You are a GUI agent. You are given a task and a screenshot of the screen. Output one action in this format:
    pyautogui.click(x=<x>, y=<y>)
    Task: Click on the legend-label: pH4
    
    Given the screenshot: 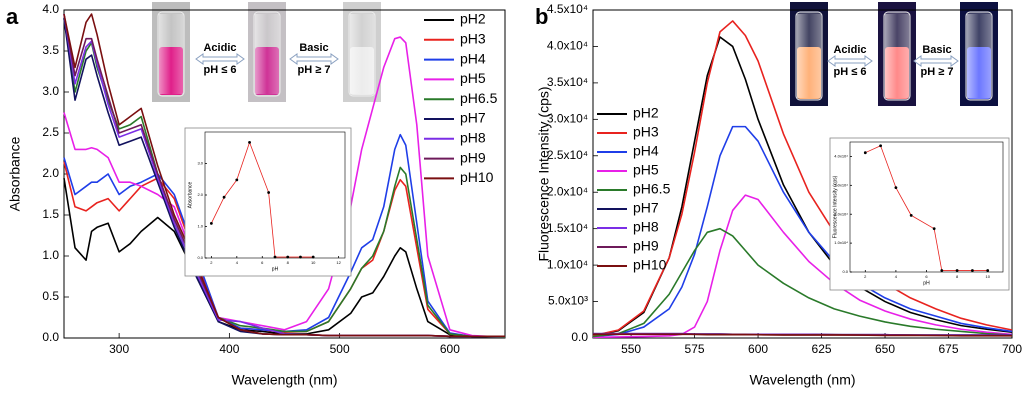 What is the action you would take?
    pyautogui.click(x=646, y=151)
    